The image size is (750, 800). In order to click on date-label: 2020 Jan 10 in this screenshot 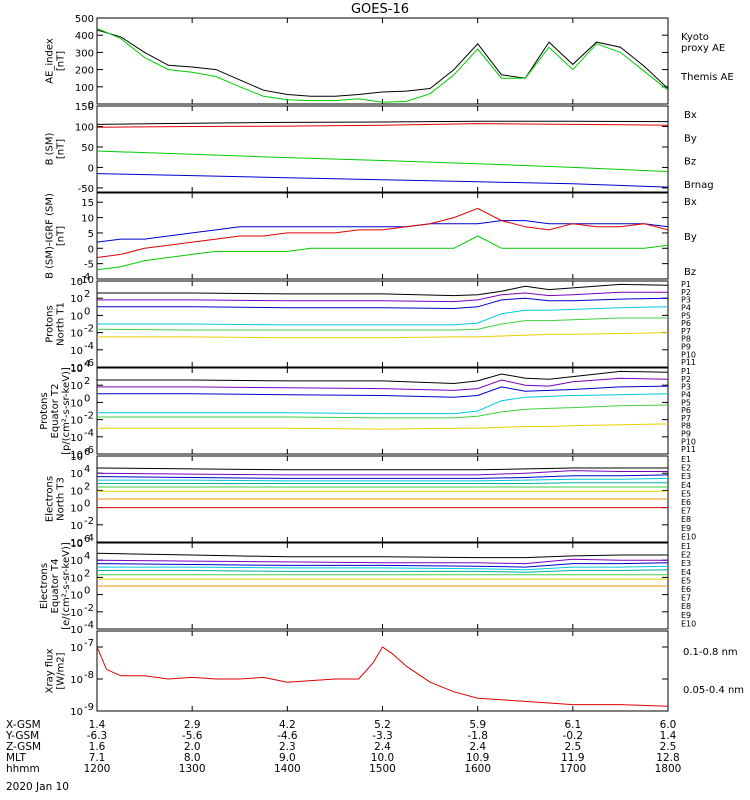, I will do `click(37, 787)`.